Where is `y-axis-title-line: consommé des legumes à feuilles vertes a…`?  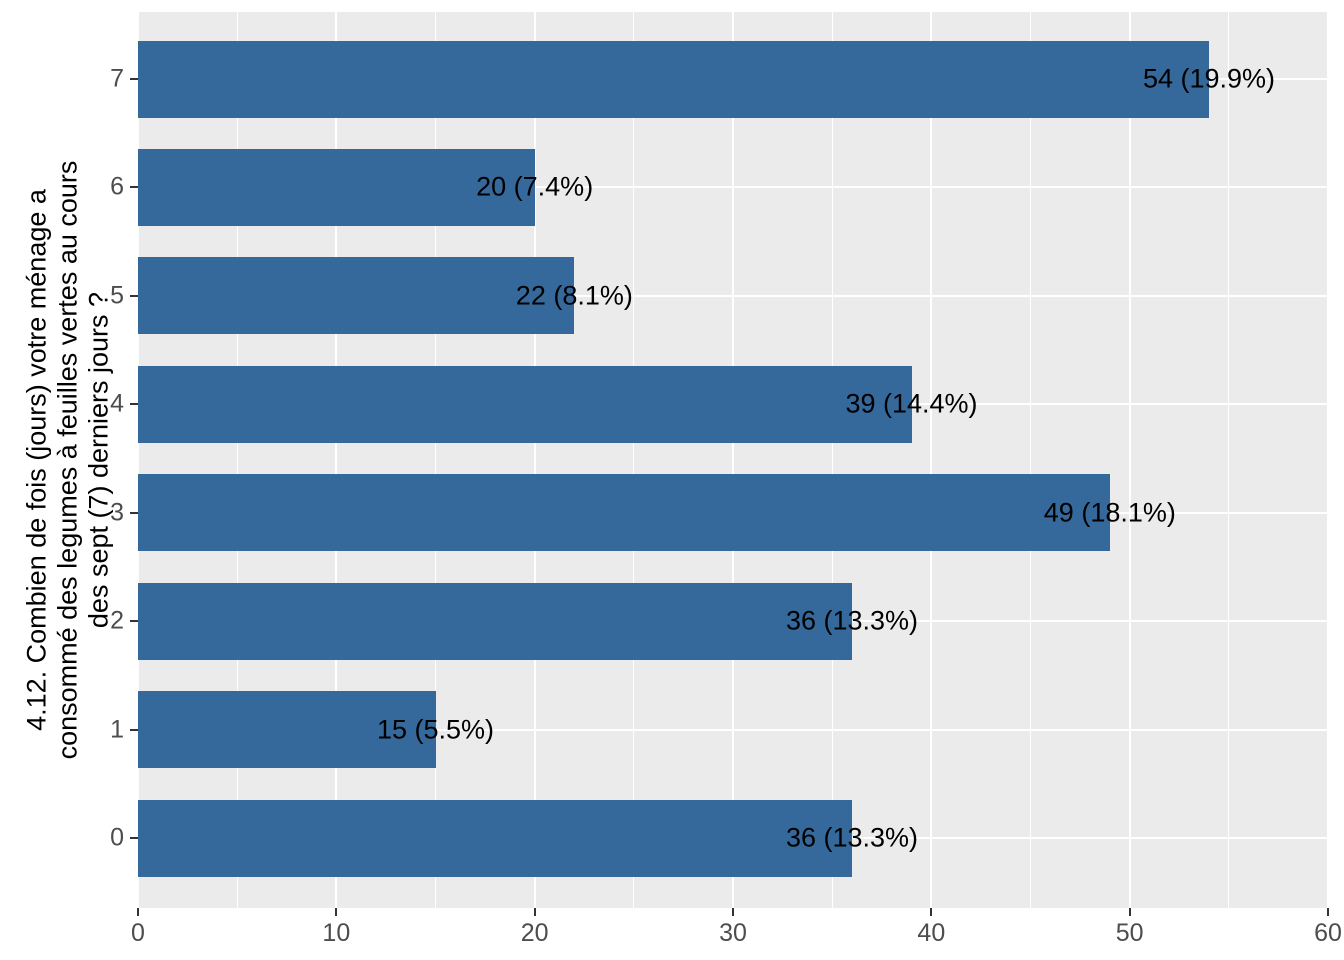 y-axis-title-line: consommé des legumes à feuilles vertes a… is located at coordinates (67, 460).